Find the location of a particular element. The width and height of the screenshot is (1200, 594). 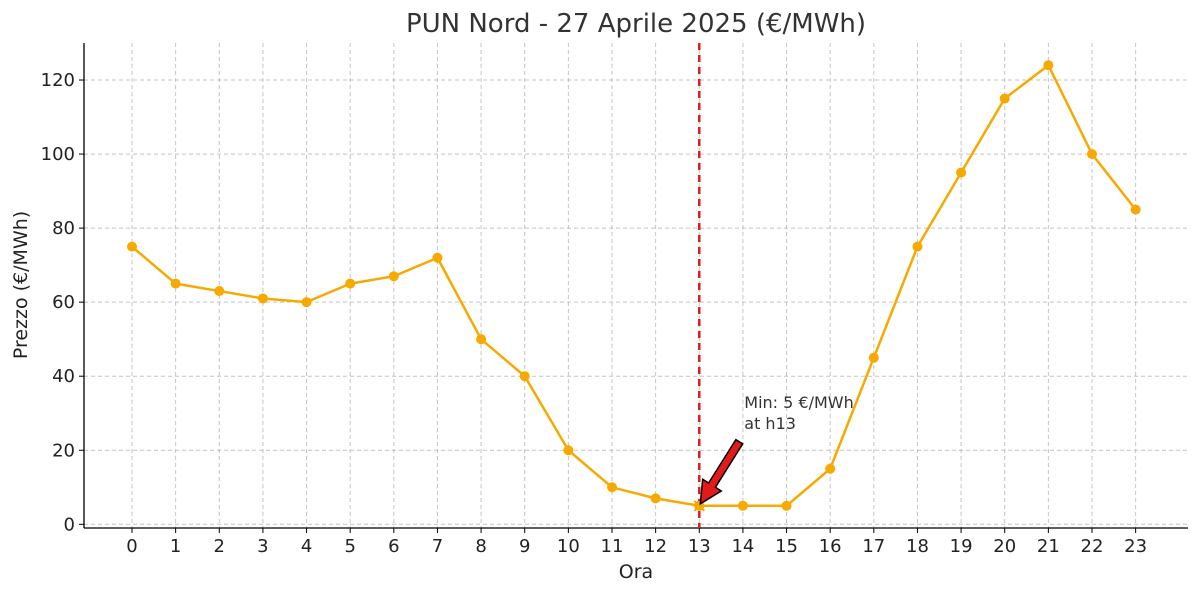

x-tick-label: 15 is located at coordinates (786, 546).